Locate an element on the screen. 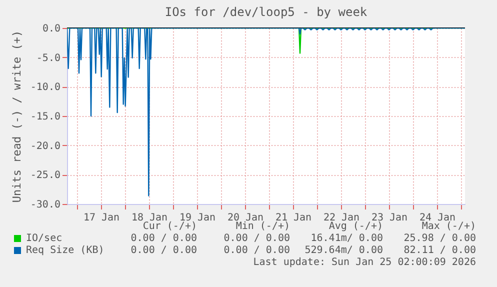  text: Last update: Sun Jan 25 02:00:09 2026 is located at coordinates (364, 262).